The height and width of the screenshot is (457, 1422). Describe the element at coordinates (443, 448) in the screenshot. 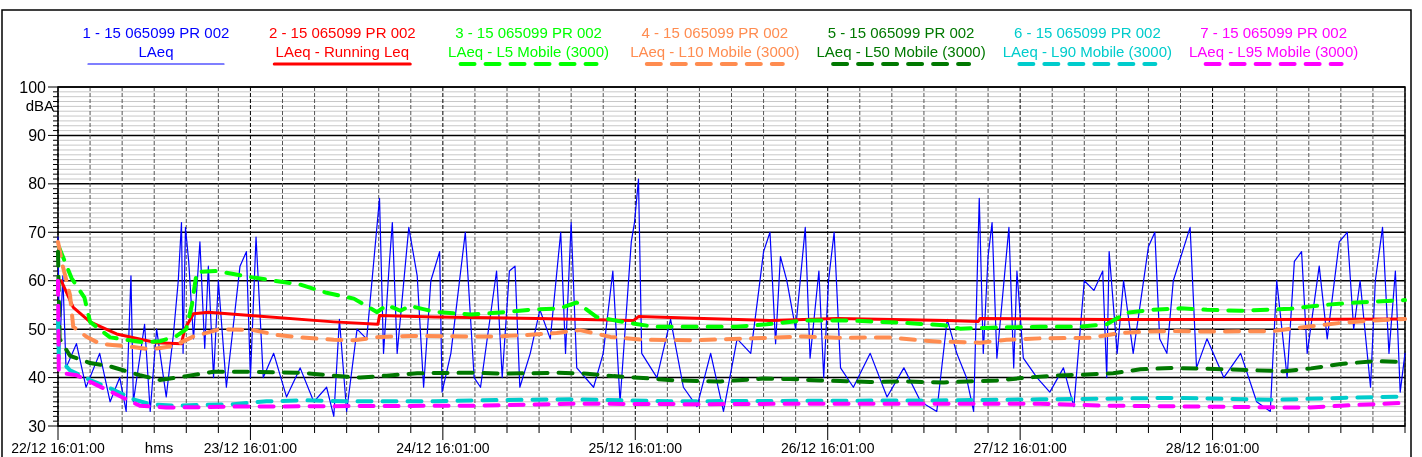

I see `x-tick-label: 24/12 16:01:00` at that location.